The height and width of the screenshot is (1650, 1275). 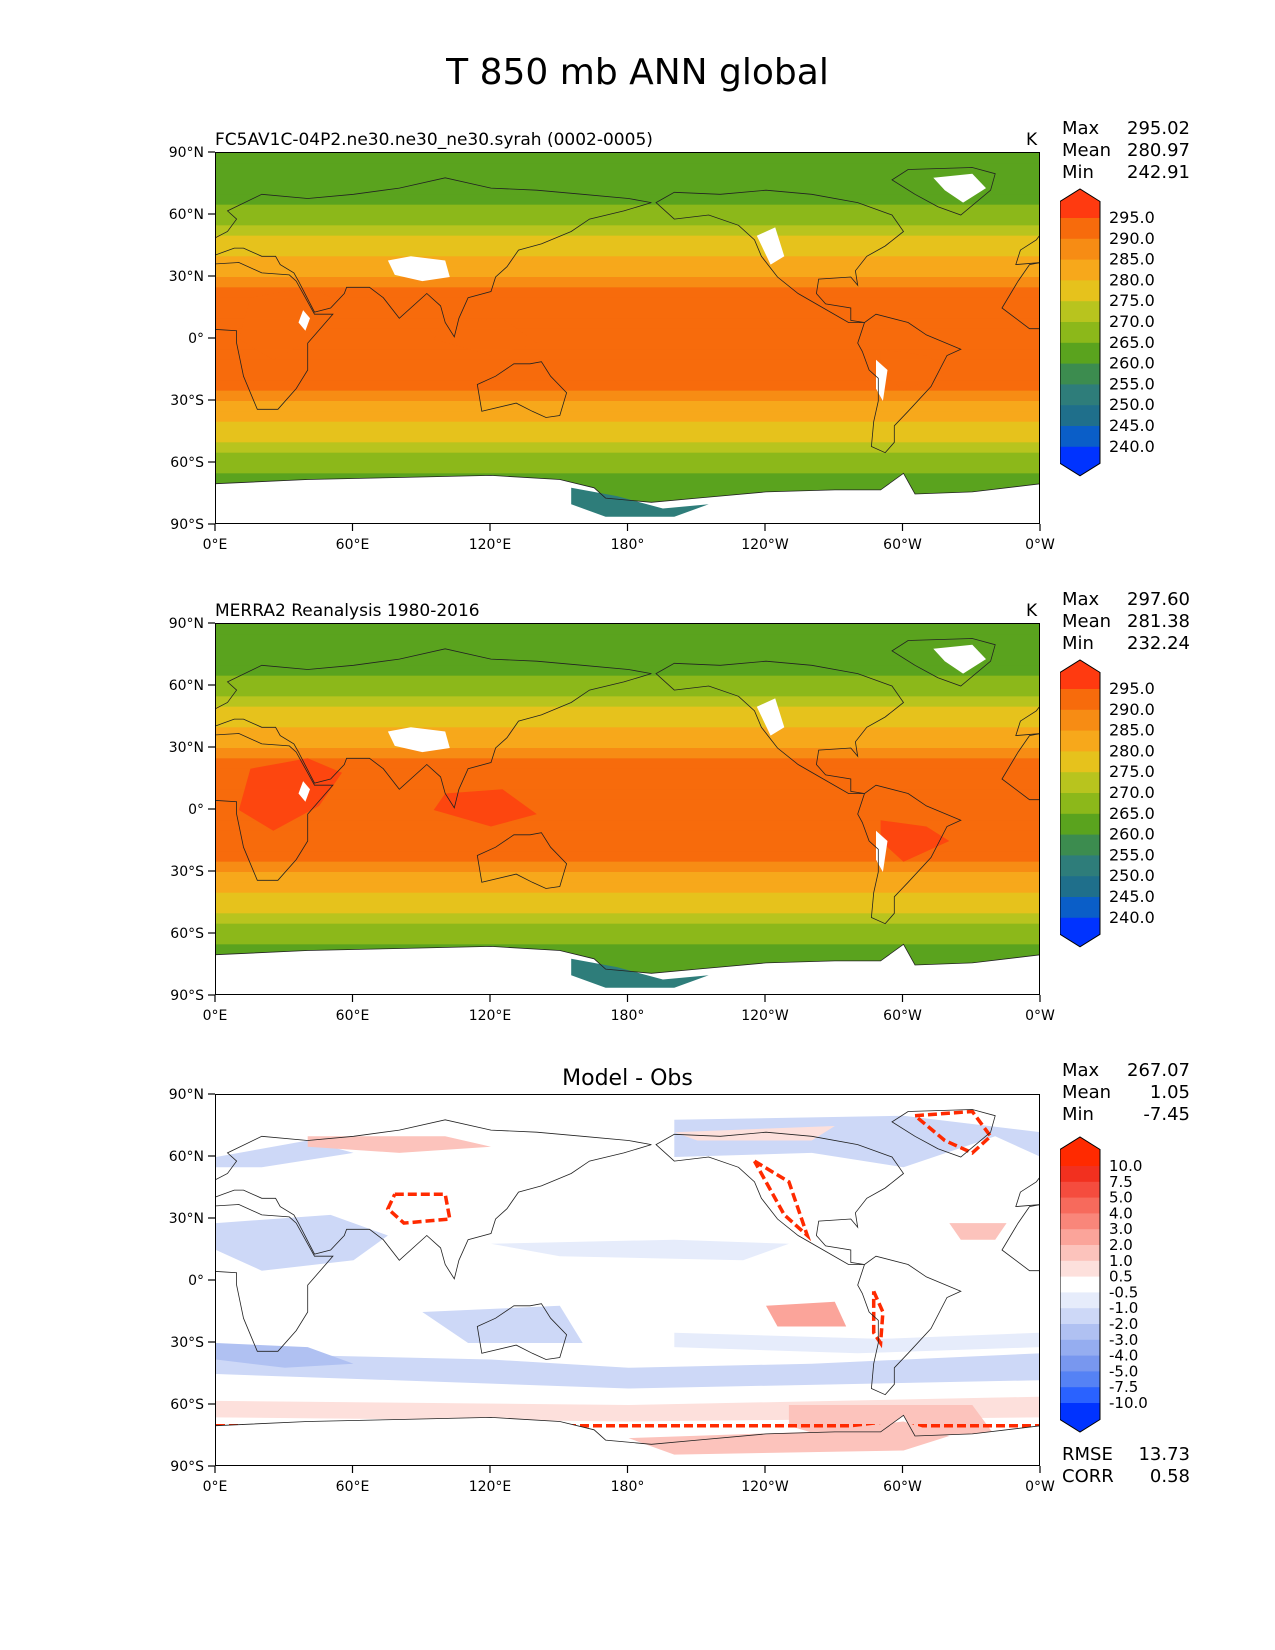 What do you see at coordinates (1158, 128) in the screenshot?
I see `max-value: 295.02` at bounding box center [1158, 128].